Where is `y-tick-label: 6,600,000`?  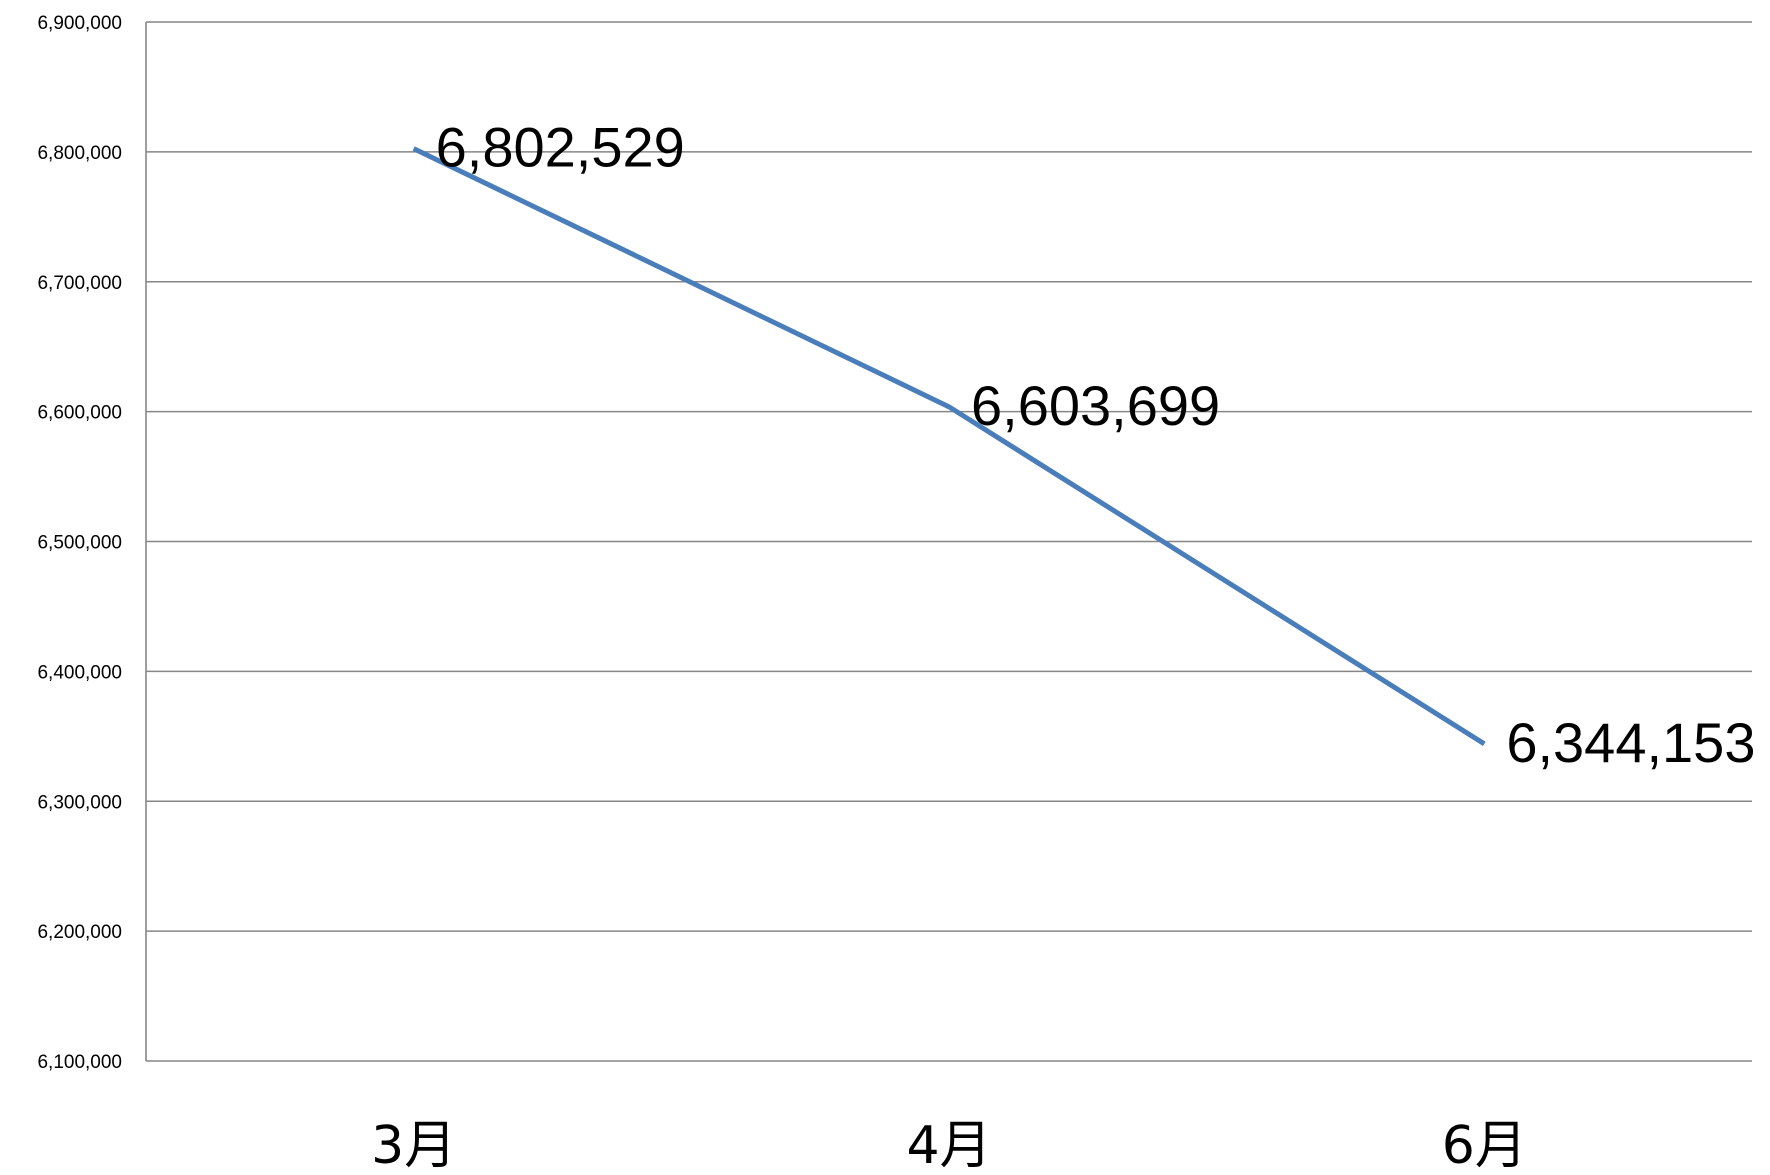 y-tick-label: 6,600,000 is located at coordinates (79, 413).